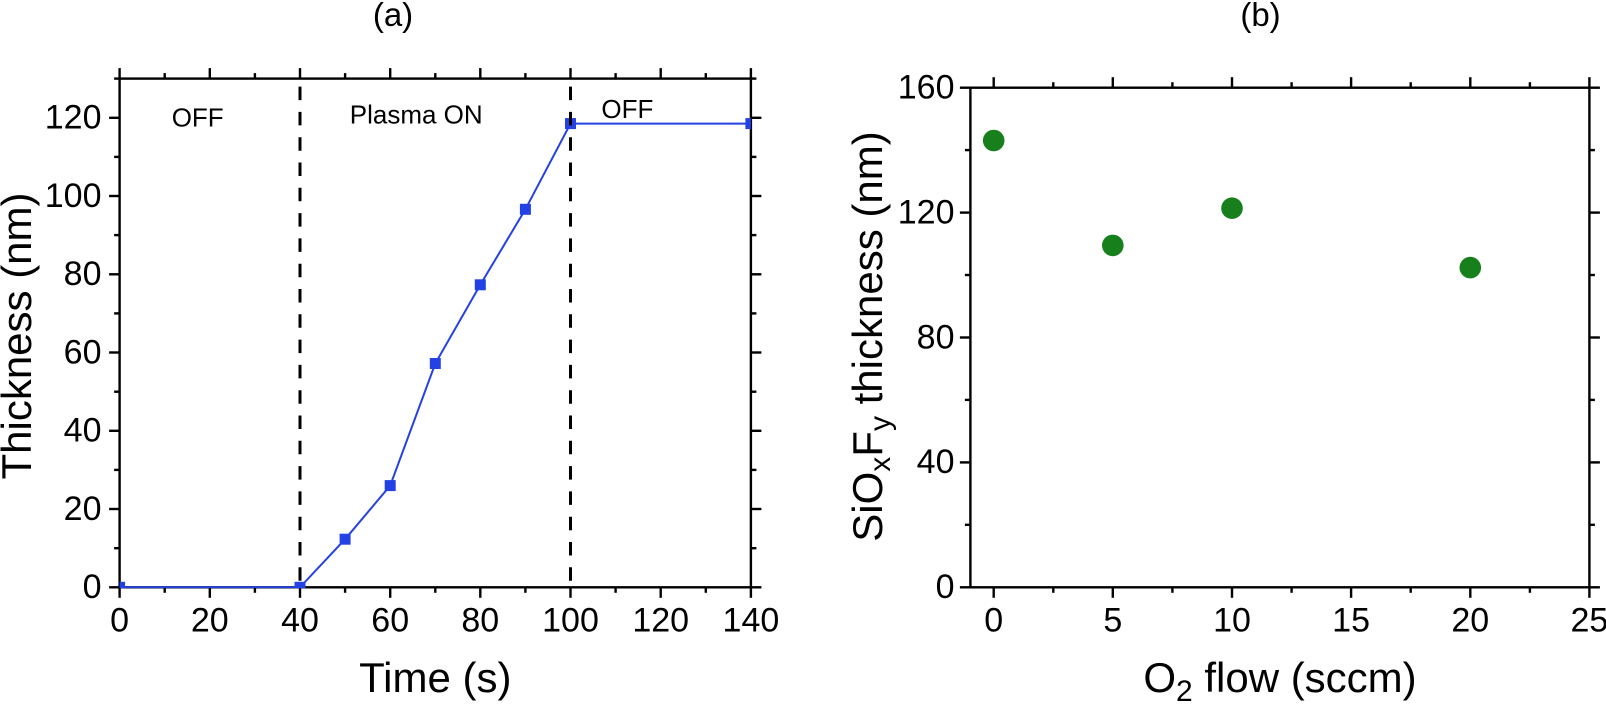 Image resolution: width=1606 pixels, height=708 pixels. I want to click on svg-text: (b), so click(1260, 16).